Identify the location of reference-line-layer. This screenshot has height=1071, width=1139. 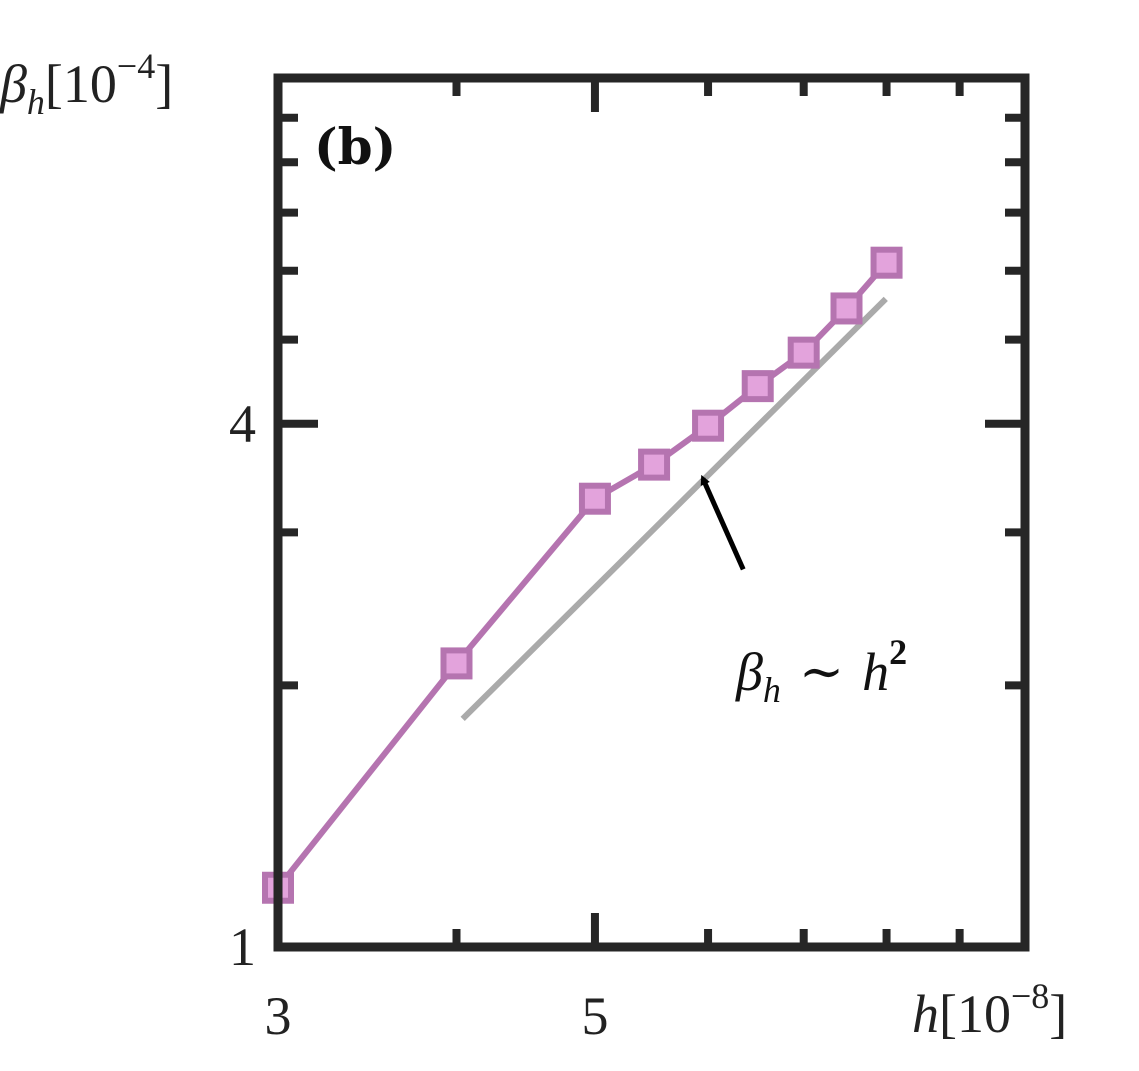
(674, 509).